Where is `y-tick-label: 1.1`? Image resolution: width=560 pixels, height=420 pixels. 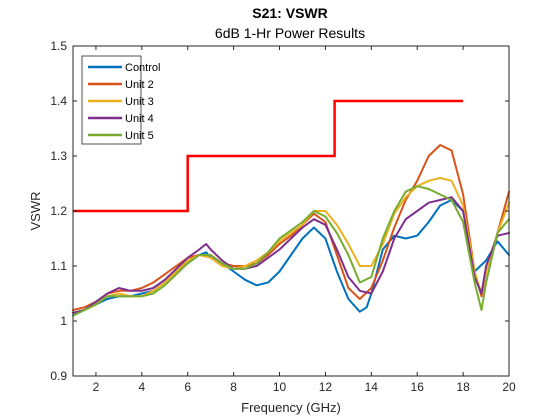
y-tick-label: 1.1 is located at coordinates (58, 266).